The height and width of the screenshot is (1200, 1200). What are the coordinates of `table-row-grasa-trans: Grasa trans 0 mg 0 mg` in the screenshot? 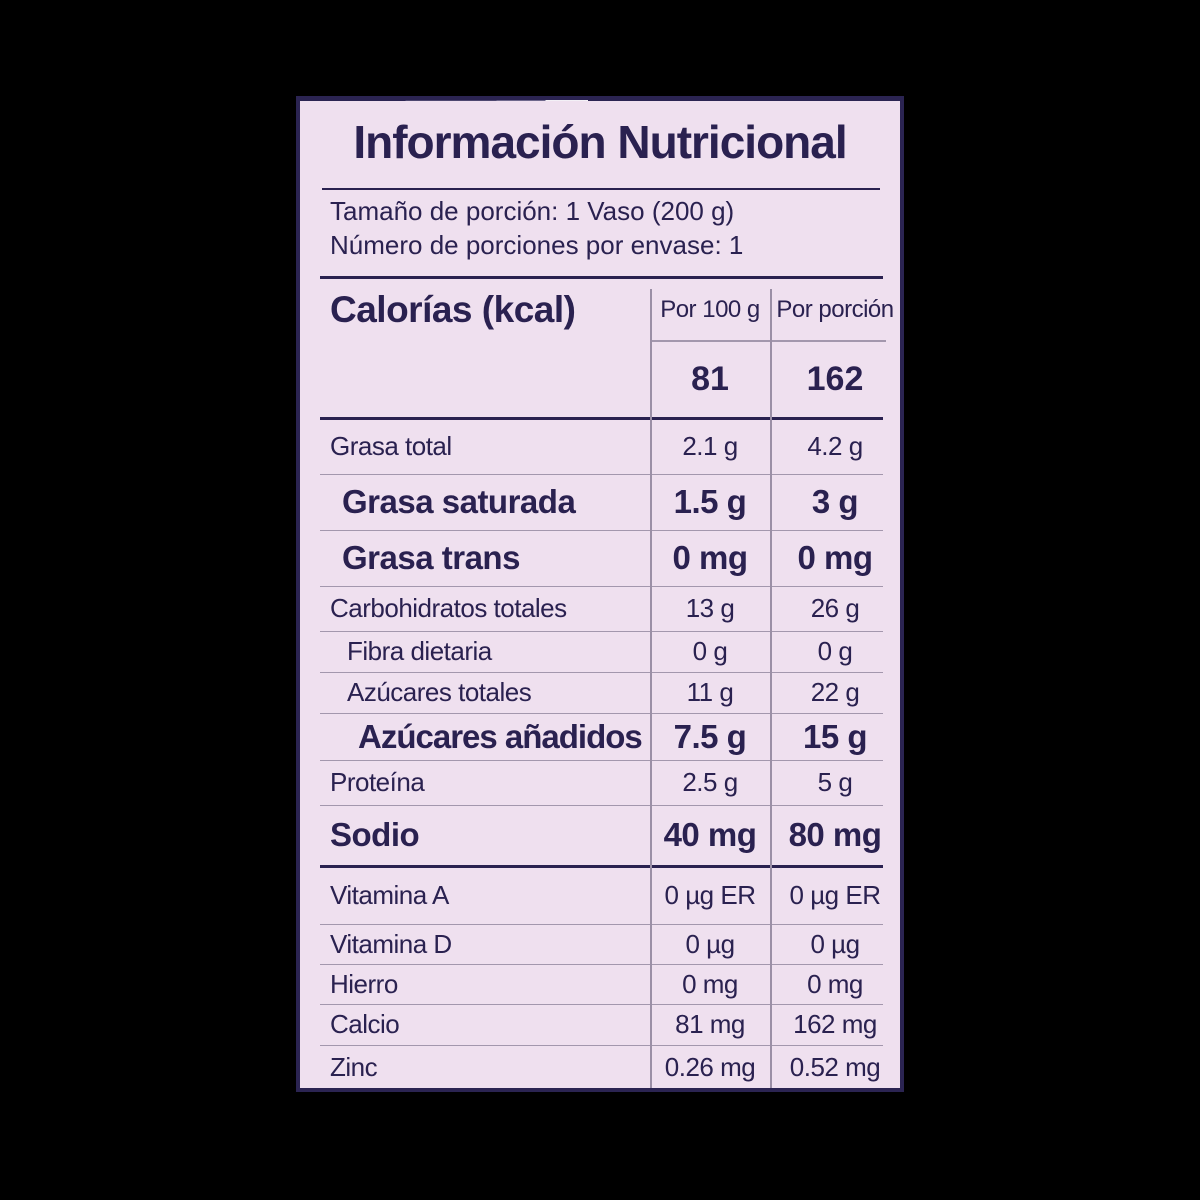 It's located at (600, 558).